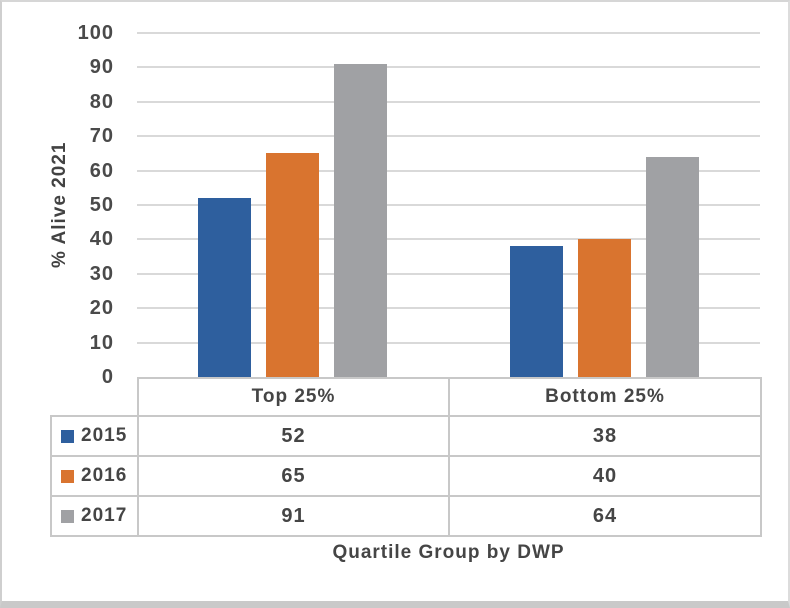 The width and height of the screenshot is (790, 608). I want to click on table-row-2016: 2016 65 40, so click(406, 476).